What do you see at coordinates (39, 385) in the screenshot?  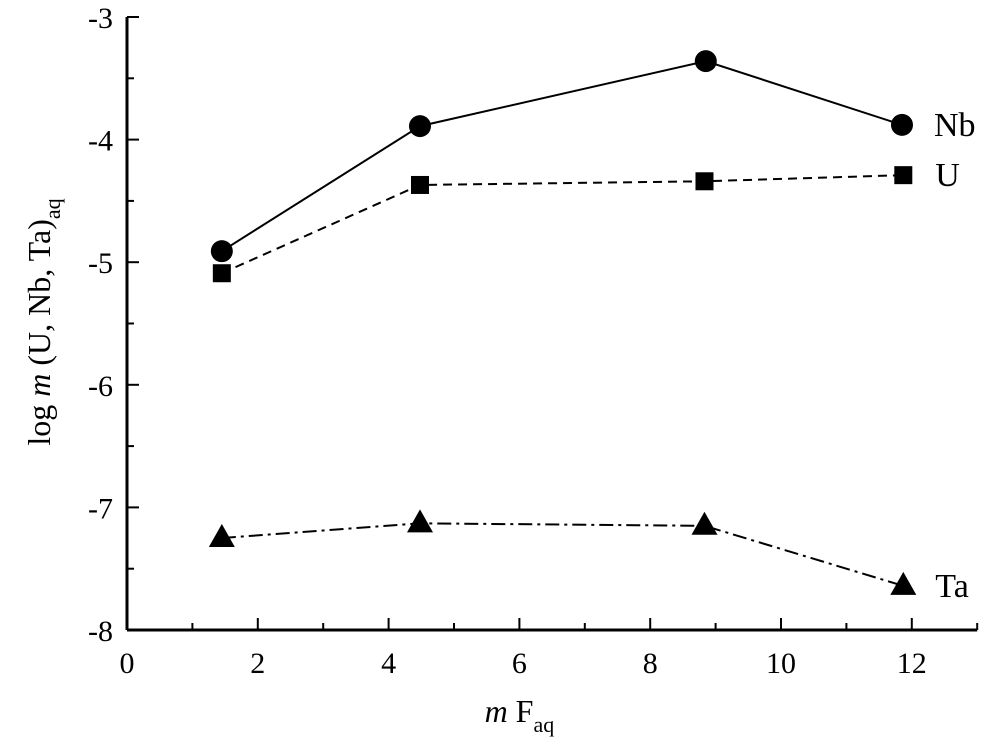 I see `y-label-italic: m` at bounding box center [39, 385].